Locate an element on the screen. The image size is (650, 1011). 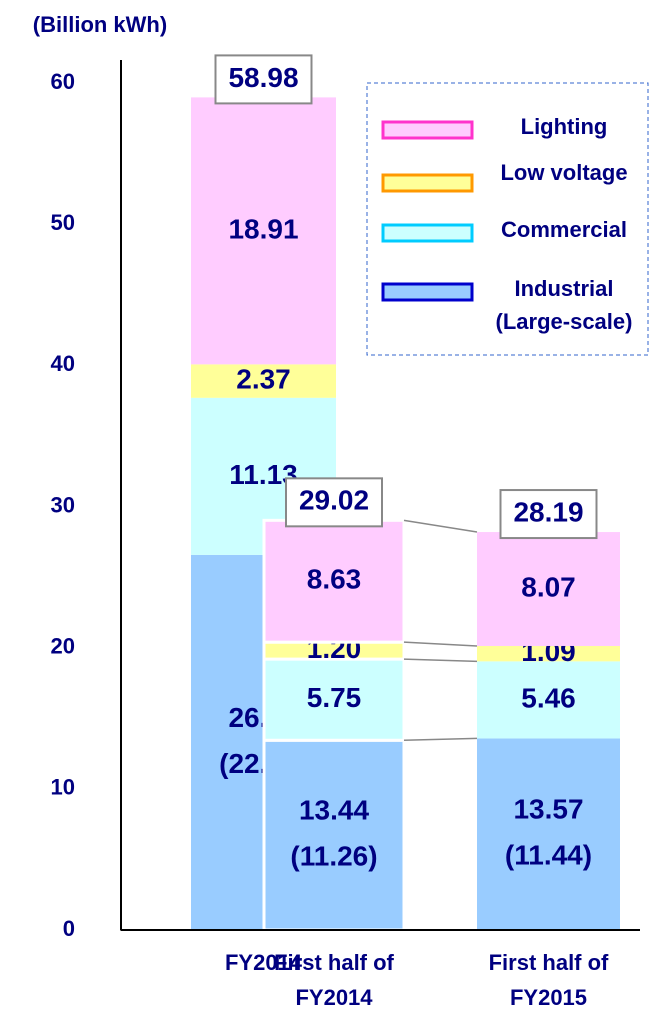
y-tick-label: 0 is located at coordinates (69, 928).